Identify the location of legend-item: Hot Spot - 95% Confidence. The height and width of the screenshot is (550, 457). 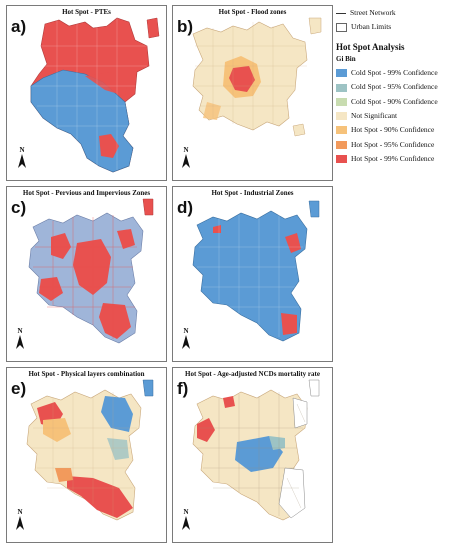
(385, 144).